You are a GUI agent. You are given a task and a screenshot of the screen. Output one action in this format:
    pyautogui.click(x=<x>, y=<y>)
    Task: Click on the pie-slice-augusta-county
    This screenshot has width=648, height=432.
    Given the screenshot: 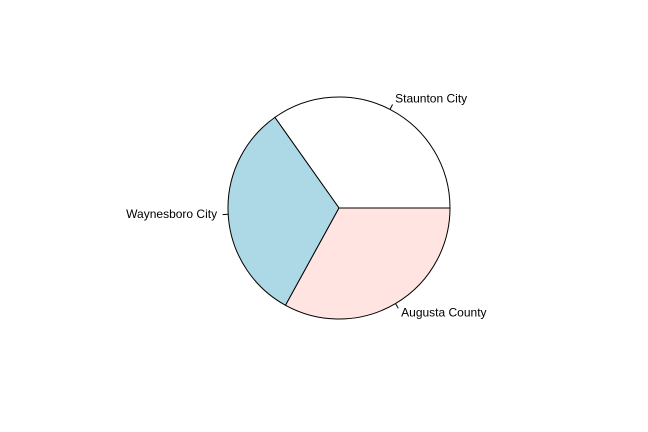 What is the action you would take?
    pyautogui.click(x=367, y=263)
    